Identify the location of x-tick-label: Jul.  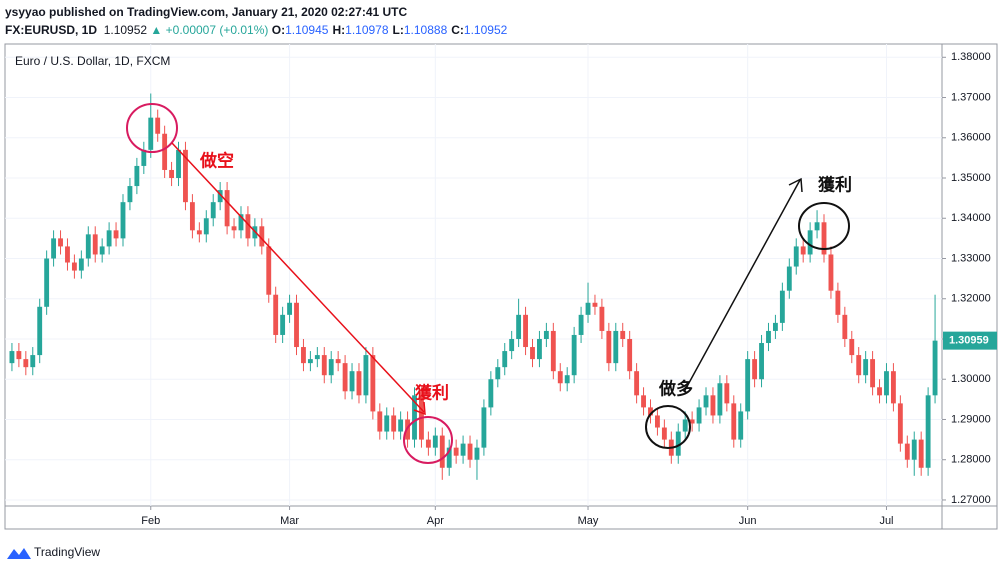
(886, 521).